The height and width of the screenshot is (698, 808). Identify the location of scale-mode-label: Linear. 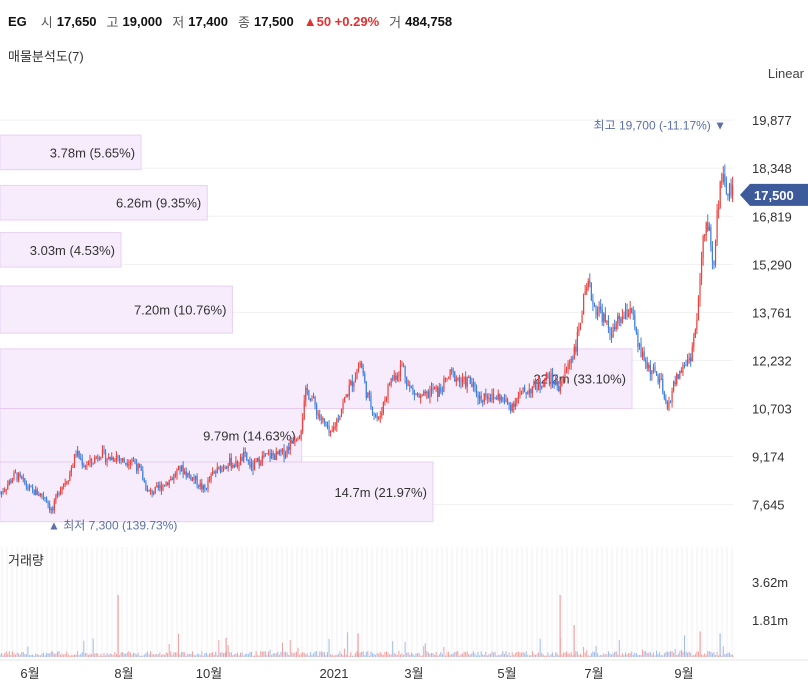
(785, 73).